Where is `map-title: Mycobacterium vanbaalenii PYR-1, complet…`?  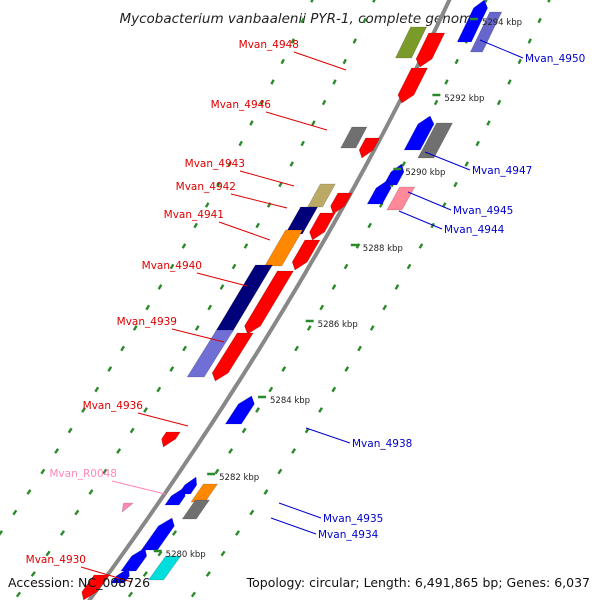
map-title: Mycobacterium vanbaalenii PYR-1, complet… is located at coordinates (299, 19).